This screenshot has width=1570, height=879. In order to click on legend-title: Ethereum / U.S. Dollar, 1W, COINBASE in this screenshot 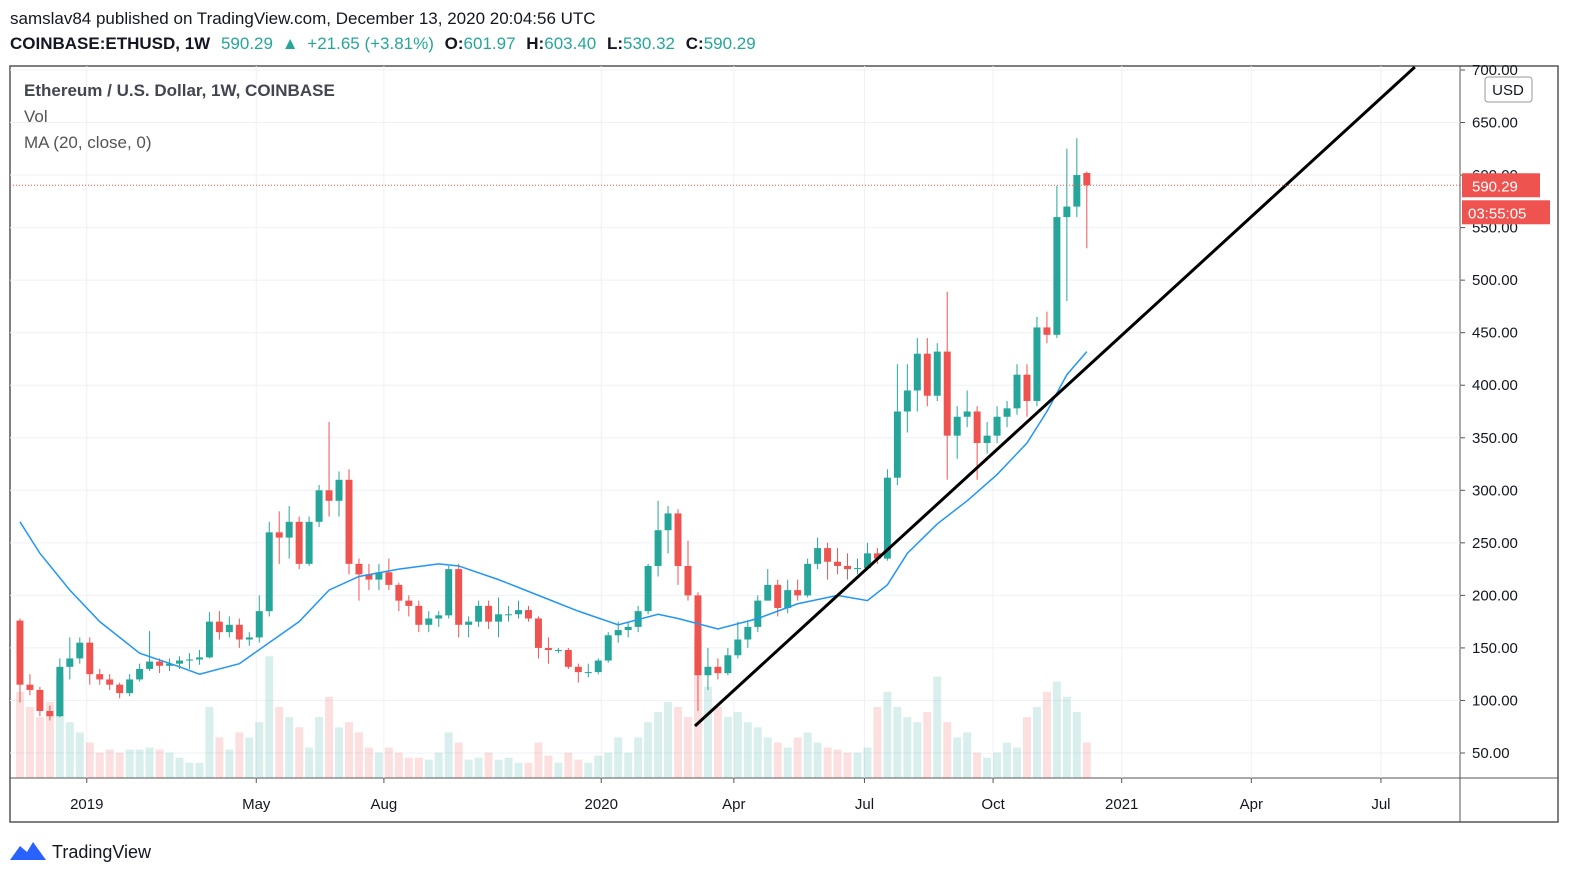, I will do `click(179, 90)`.